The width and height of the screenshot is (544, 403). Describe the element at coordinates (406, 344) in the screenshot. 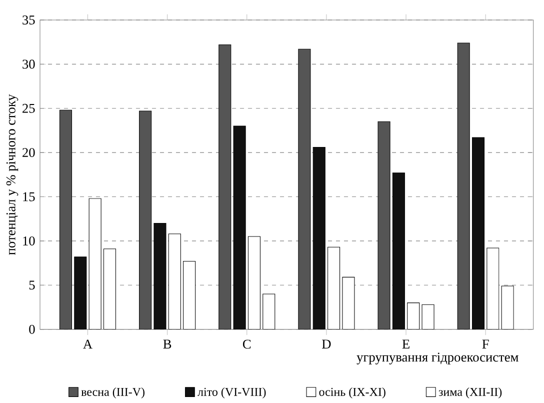

I see `x-tick-label: E` at that location.